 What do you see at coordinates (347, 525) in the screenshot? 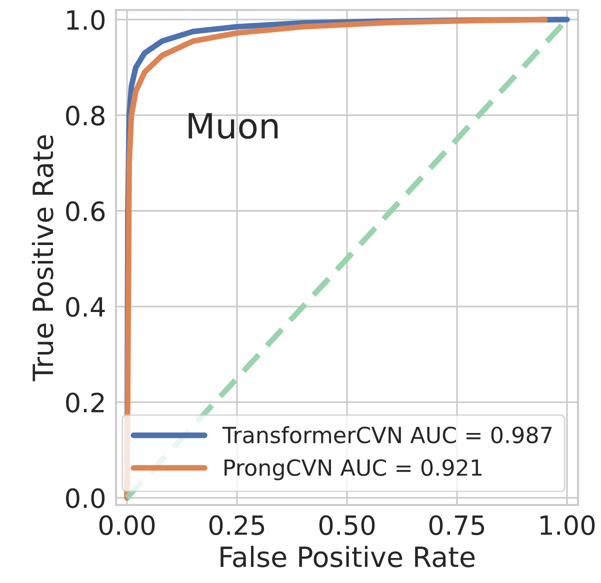
I see `x-tick-label: 0.50` at bounding box center [347, 525].